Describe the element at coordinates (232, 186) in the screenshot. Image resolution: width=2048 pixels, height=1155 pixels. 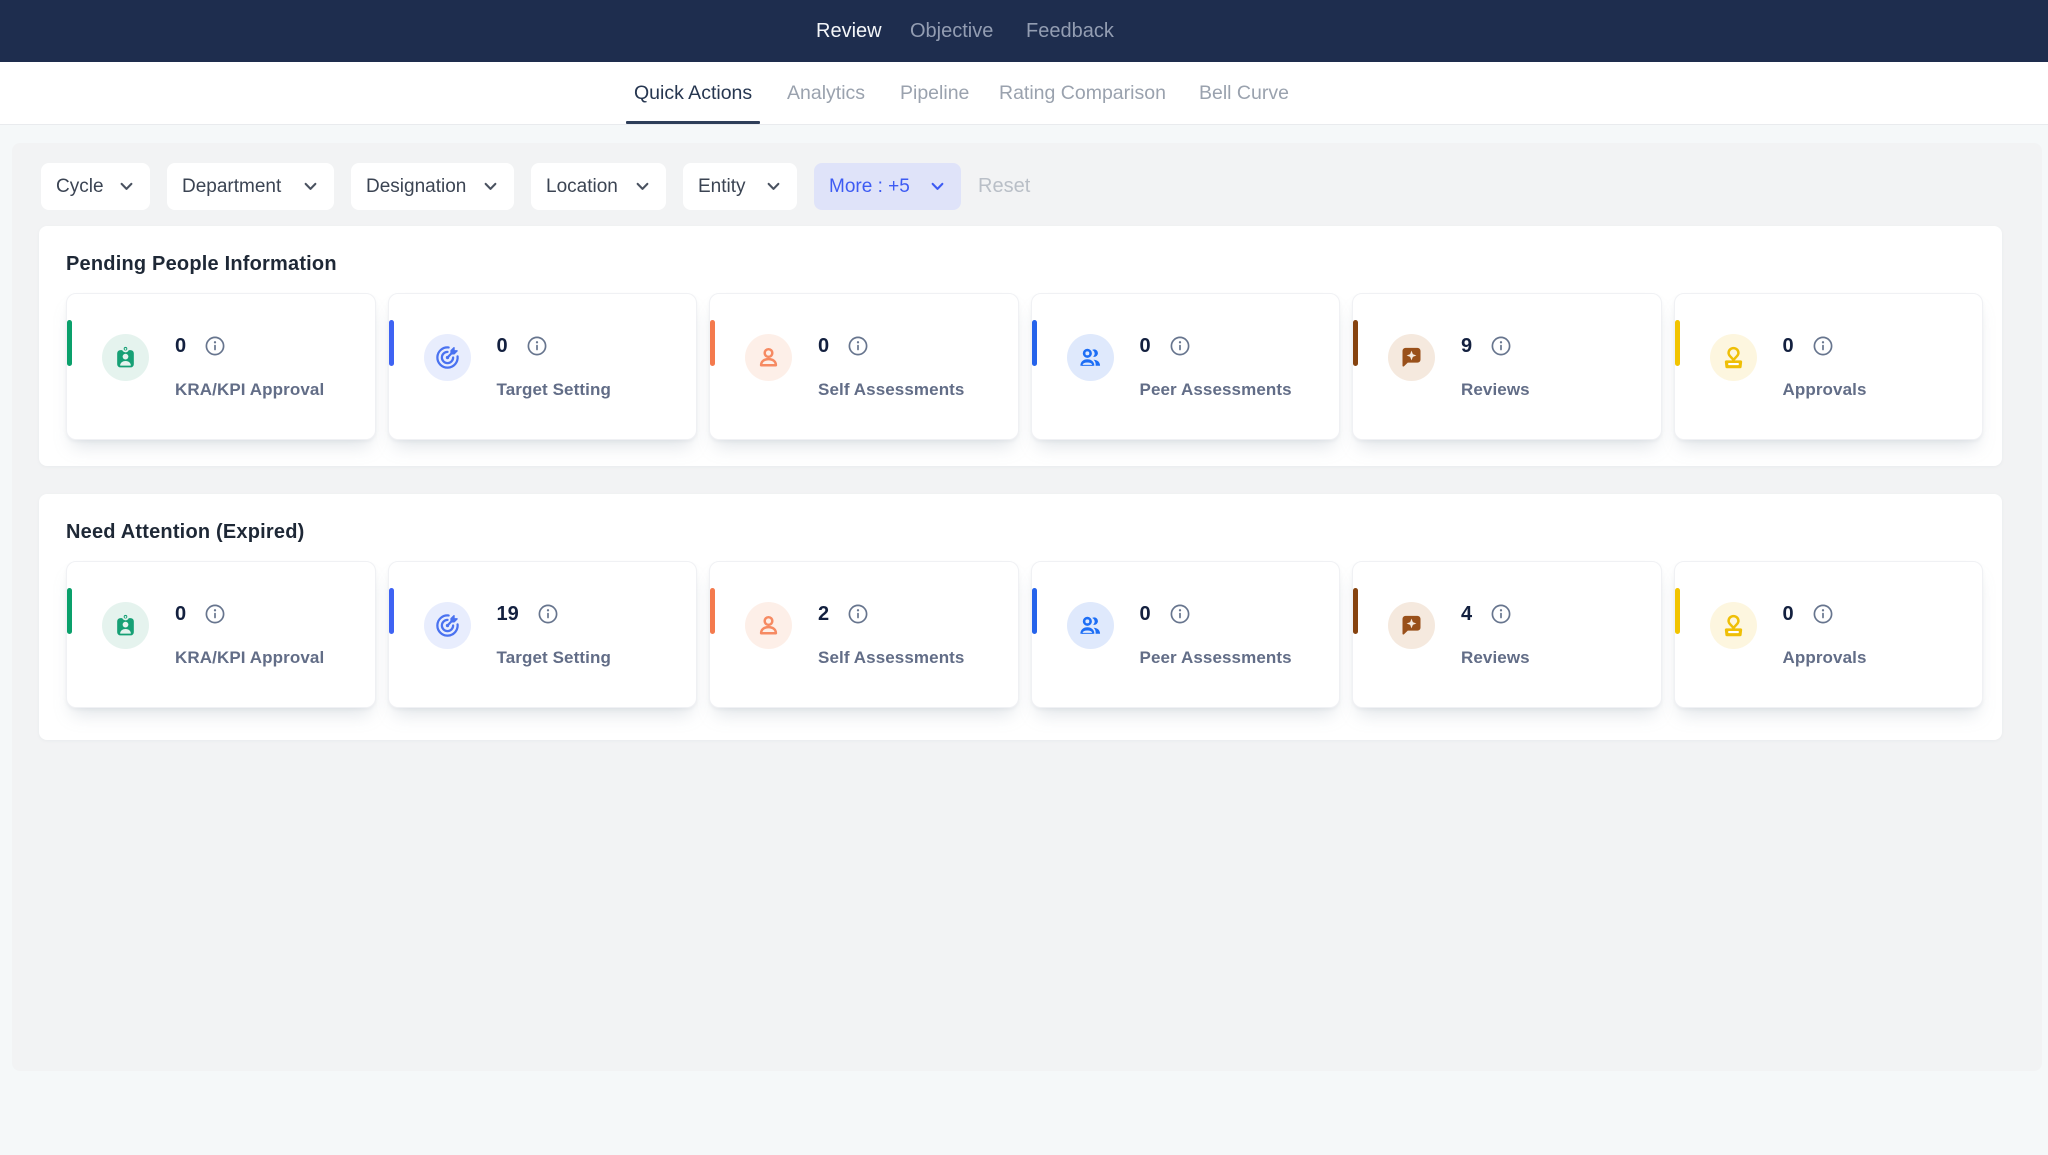
I see `filter-department-label: Department` at that location.